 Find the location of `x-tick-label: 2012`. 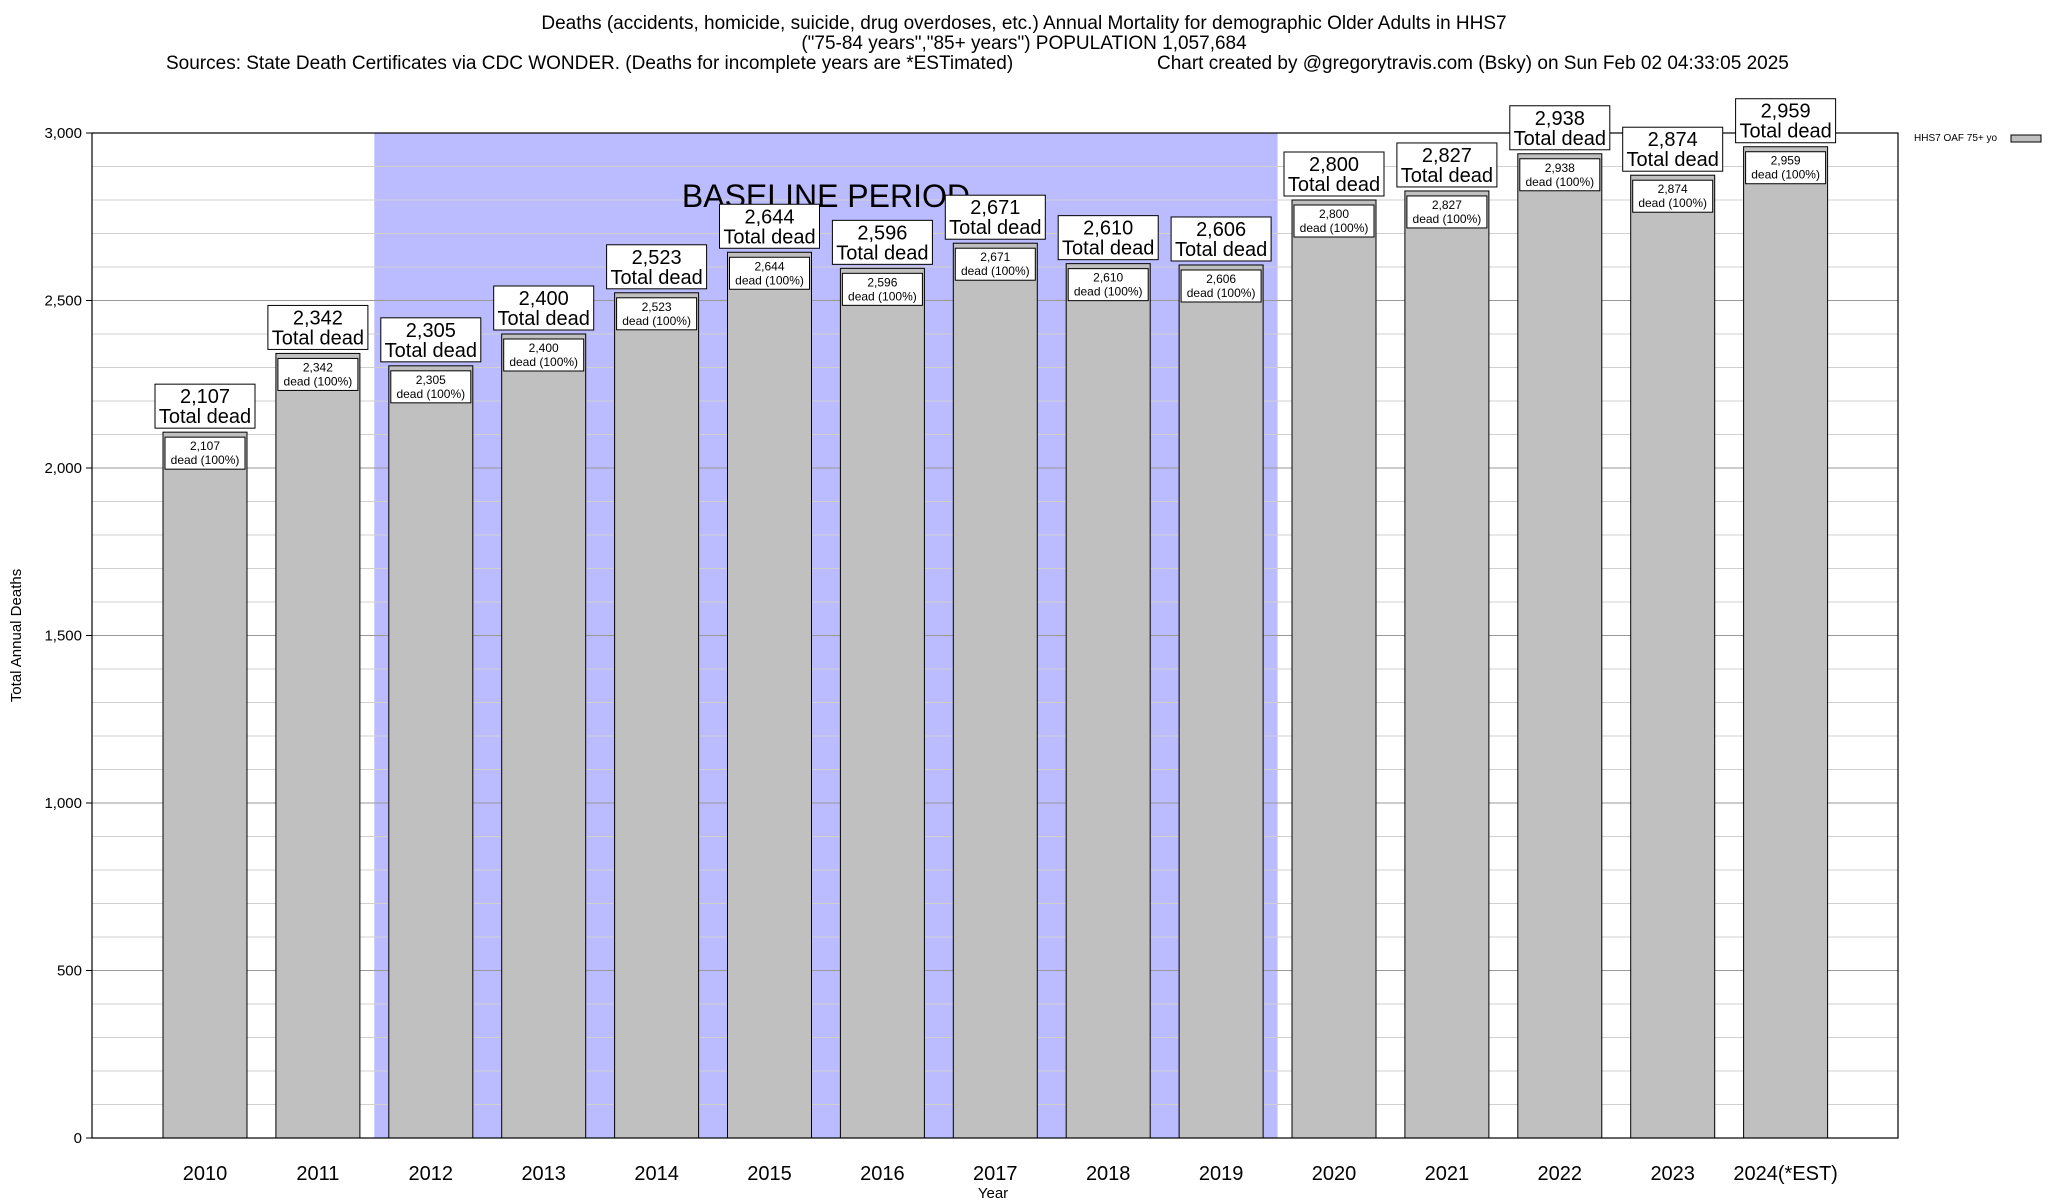

x-tick-label: 2012 is located at coordinates (431, 1174).